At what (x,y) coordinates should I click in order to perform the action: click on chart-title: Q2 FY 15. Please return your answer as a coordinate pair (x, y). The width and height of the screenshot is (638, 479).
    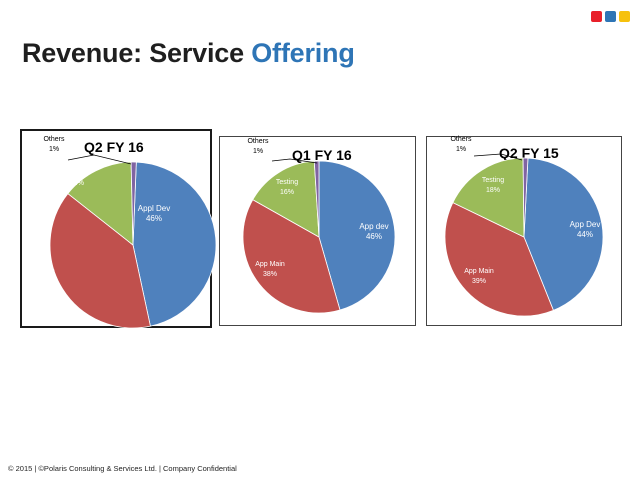
    Looking at the image, I should click on (529, 153).